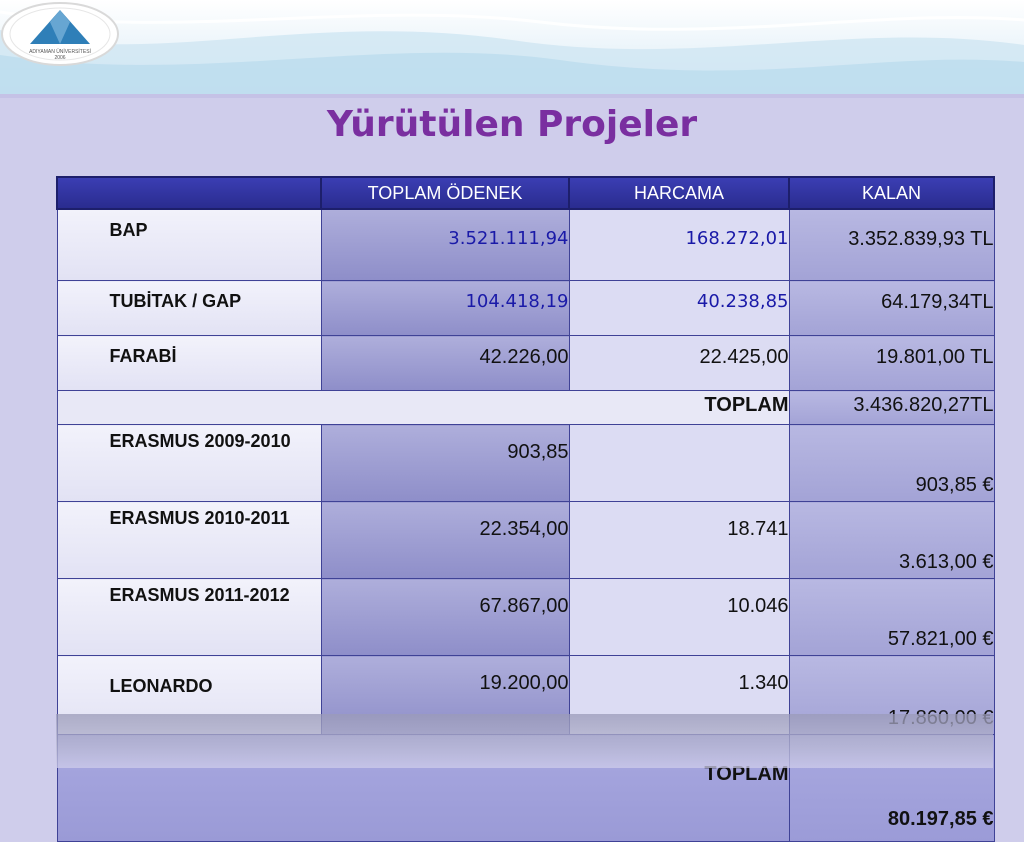  What do you see at coordinates (679, 193) in the screenshot?
I see `header-cell-harcama: HARCAMA` at bounding box center [679, 193].